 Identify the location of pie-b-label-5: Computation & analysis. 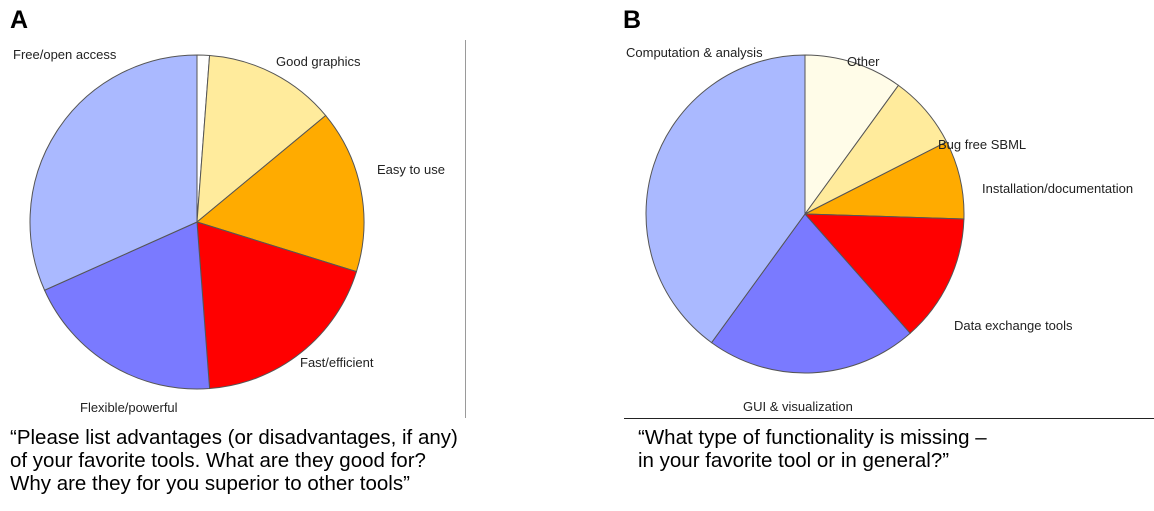
(694, 52).